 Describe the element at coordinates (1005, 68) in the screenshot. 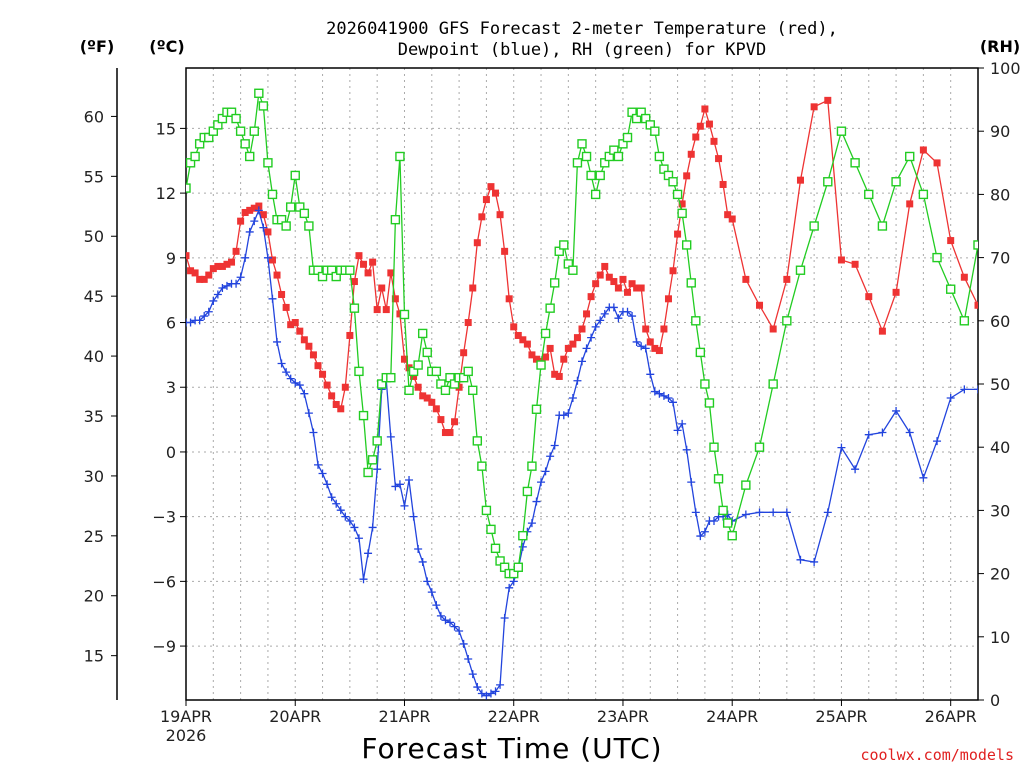

I see `rh-tick-label: 100` at that location.